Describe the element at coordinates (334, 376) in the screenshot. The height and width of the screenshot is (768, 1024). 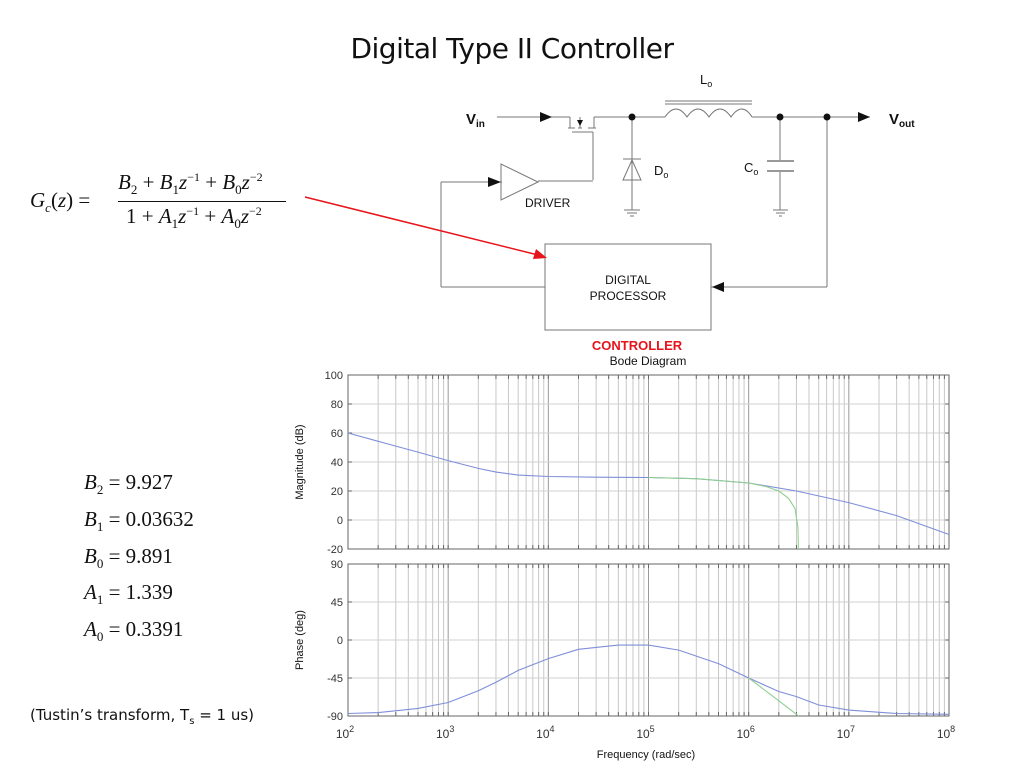
I see `y-tick-label: 100` at that location.